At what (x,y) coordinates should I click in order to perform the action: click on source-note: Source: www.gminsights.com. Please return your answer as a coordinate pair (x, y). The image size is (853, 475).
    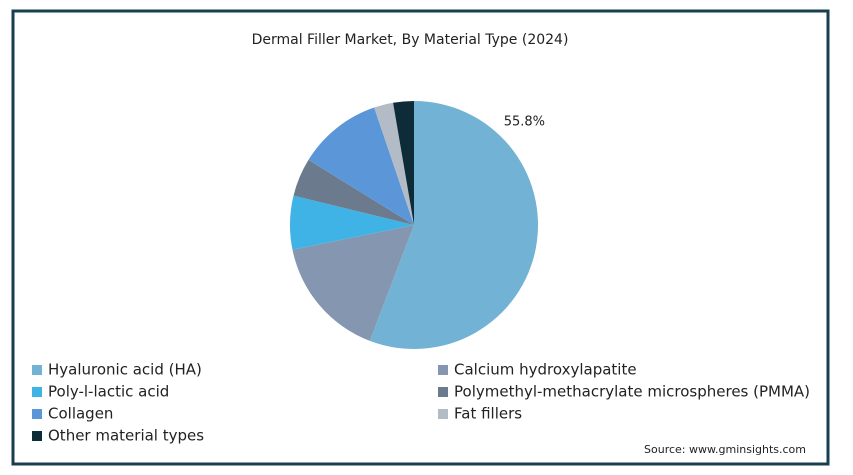
    Looking at the image, I should click on (725, 449).